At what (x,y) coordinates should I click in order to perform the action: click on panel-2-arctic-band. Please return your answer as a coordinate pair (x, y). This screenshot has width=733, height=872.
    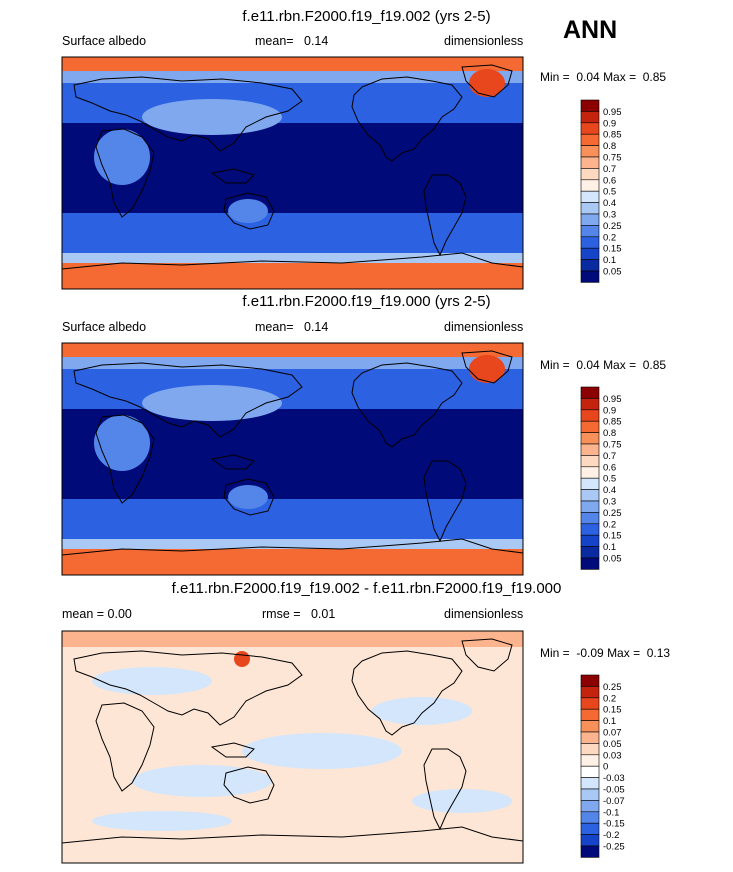
    Looking at the image, I should click on (292, 350).